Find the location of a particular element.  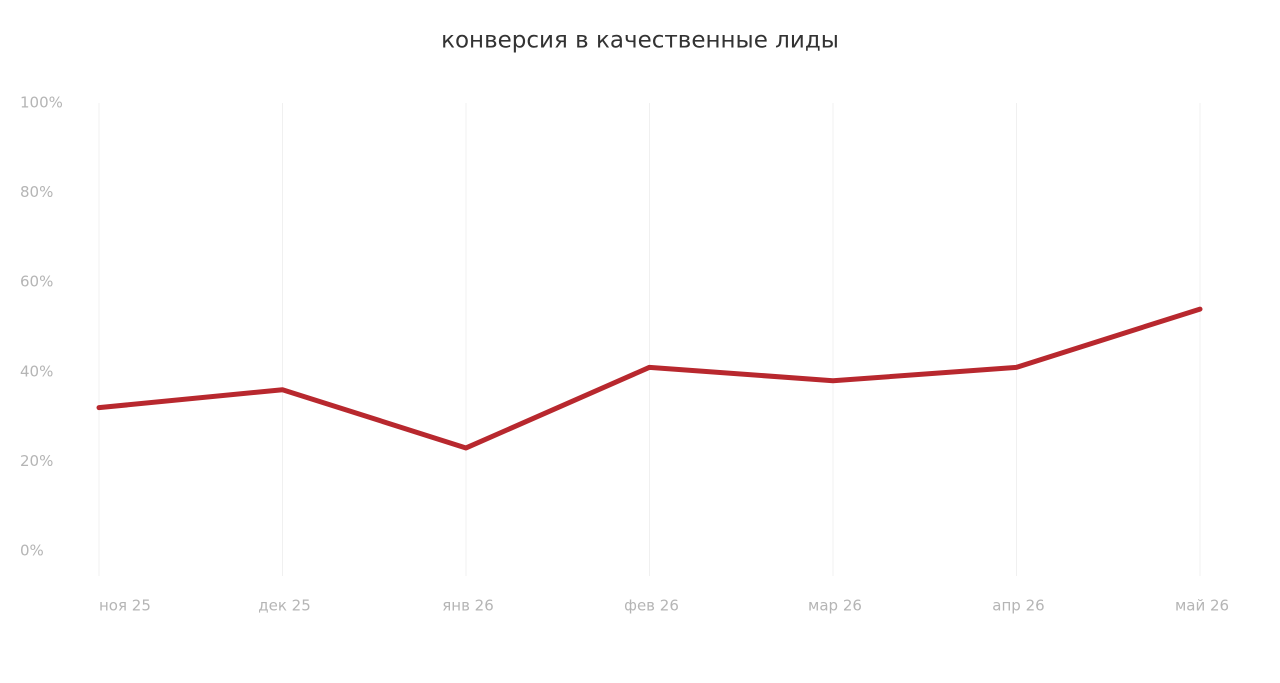

y-tick-label: 40% is located at coordinates (36, 371).